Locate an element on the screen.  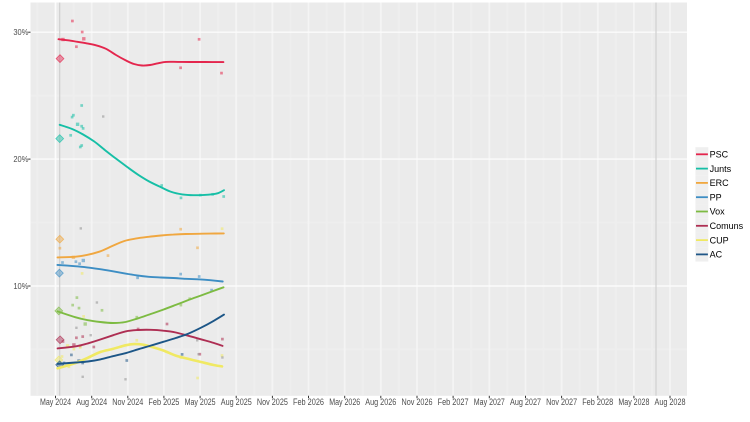
svg-text: Aug 2028 is located at coordinates (670, 402).